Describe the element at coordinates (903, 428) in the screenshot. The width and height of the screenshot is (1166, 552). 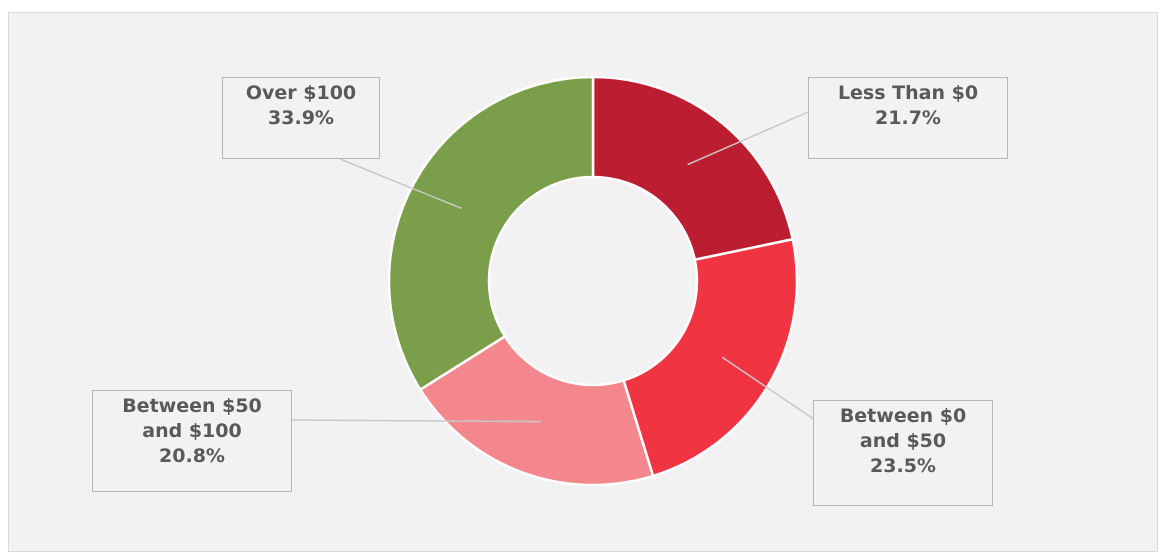
I see `label-category: Between $0 and $50` at that location.